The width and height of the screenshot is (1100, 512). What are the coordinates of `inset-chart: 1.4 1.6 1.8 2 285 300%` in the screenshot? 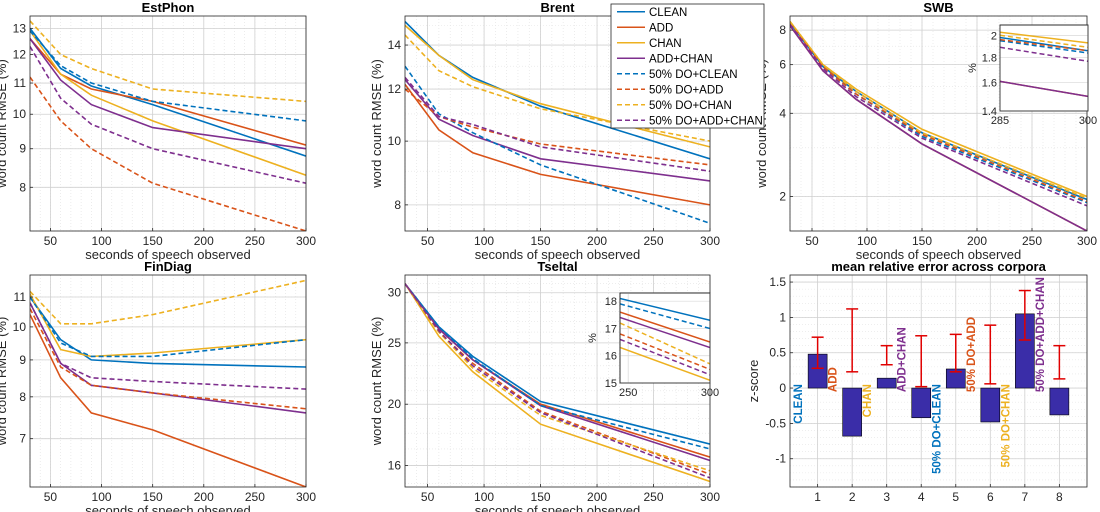 It's located at (1032, 75).